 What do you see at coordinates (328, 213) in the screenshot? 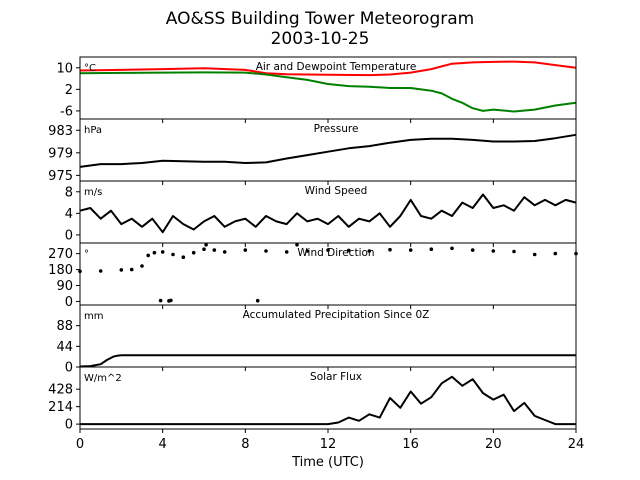
I see `panel-3-series-line` at bounding box center [328, 213].